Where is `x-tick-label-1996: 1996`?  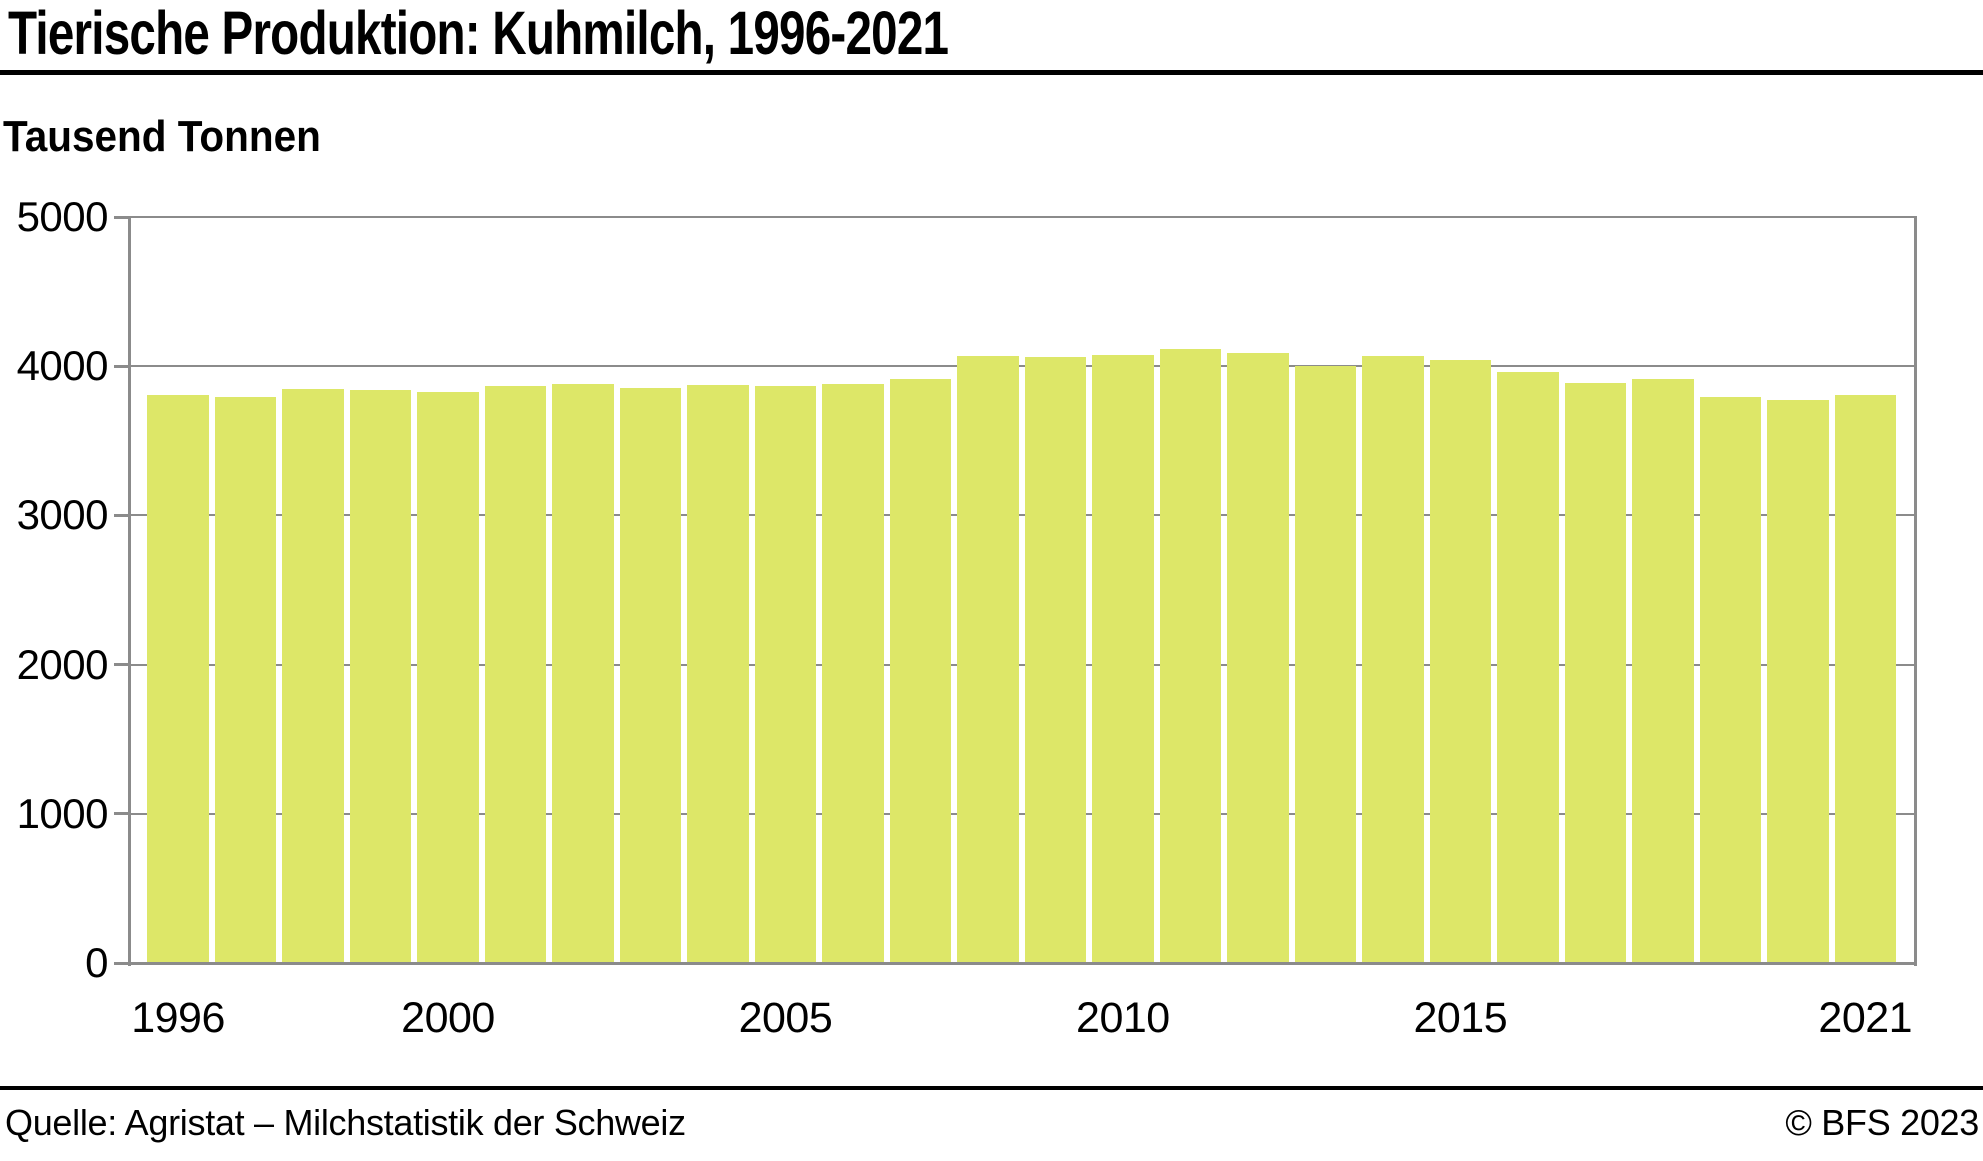
x-tick-label-1996: 1996 is located at coordinates (178, 1018).